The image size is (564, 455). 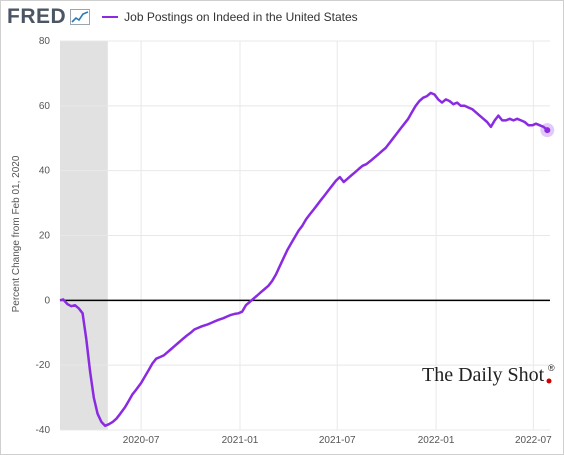 I want to click on y-tick-label: 20, so click(x=45, y=236).